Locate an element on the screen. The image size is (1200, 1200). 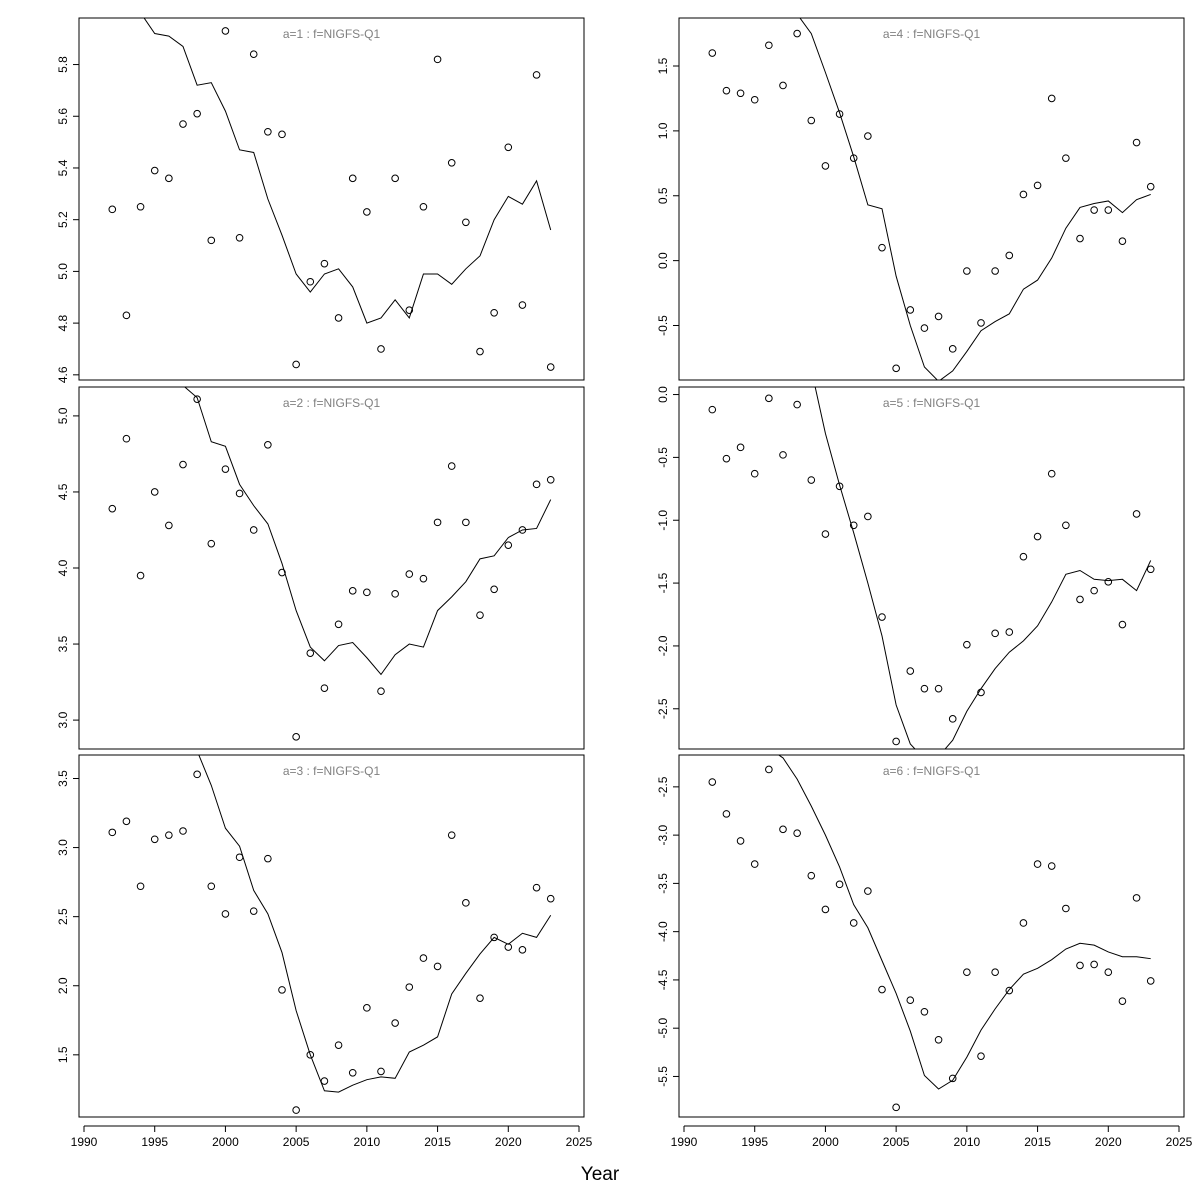
x-tick-label: 2020 is located at coordinates (1108, 1142).